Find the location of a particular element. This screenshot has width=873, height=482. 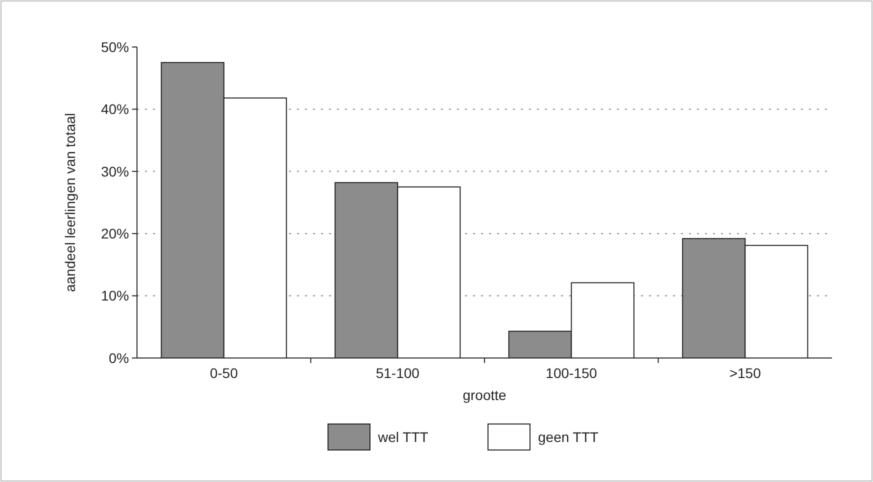

y-tick-label: 40% is located at coordinates (114, 109).